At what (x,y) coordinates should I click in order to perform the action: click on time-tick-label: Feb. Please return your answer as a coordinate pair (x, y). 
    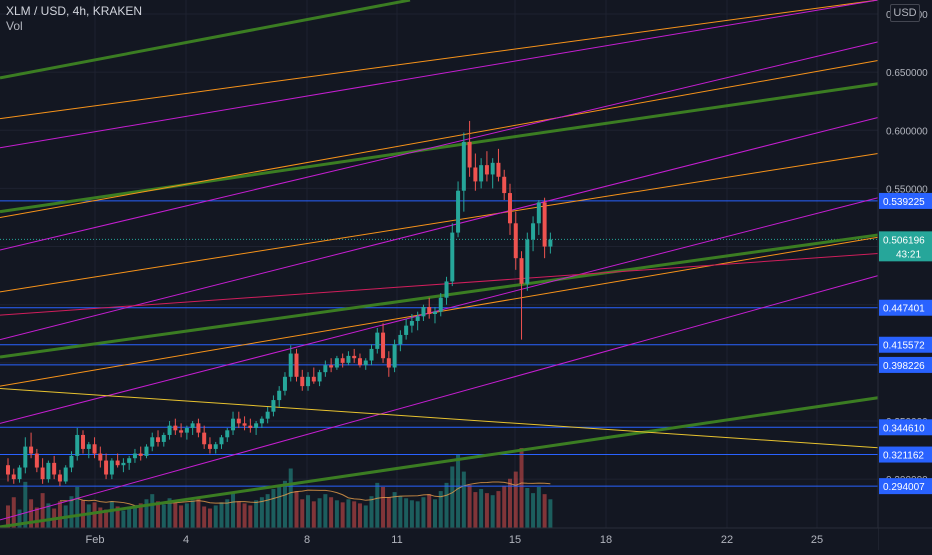
    Looking at the image, I should click on (95, 540).